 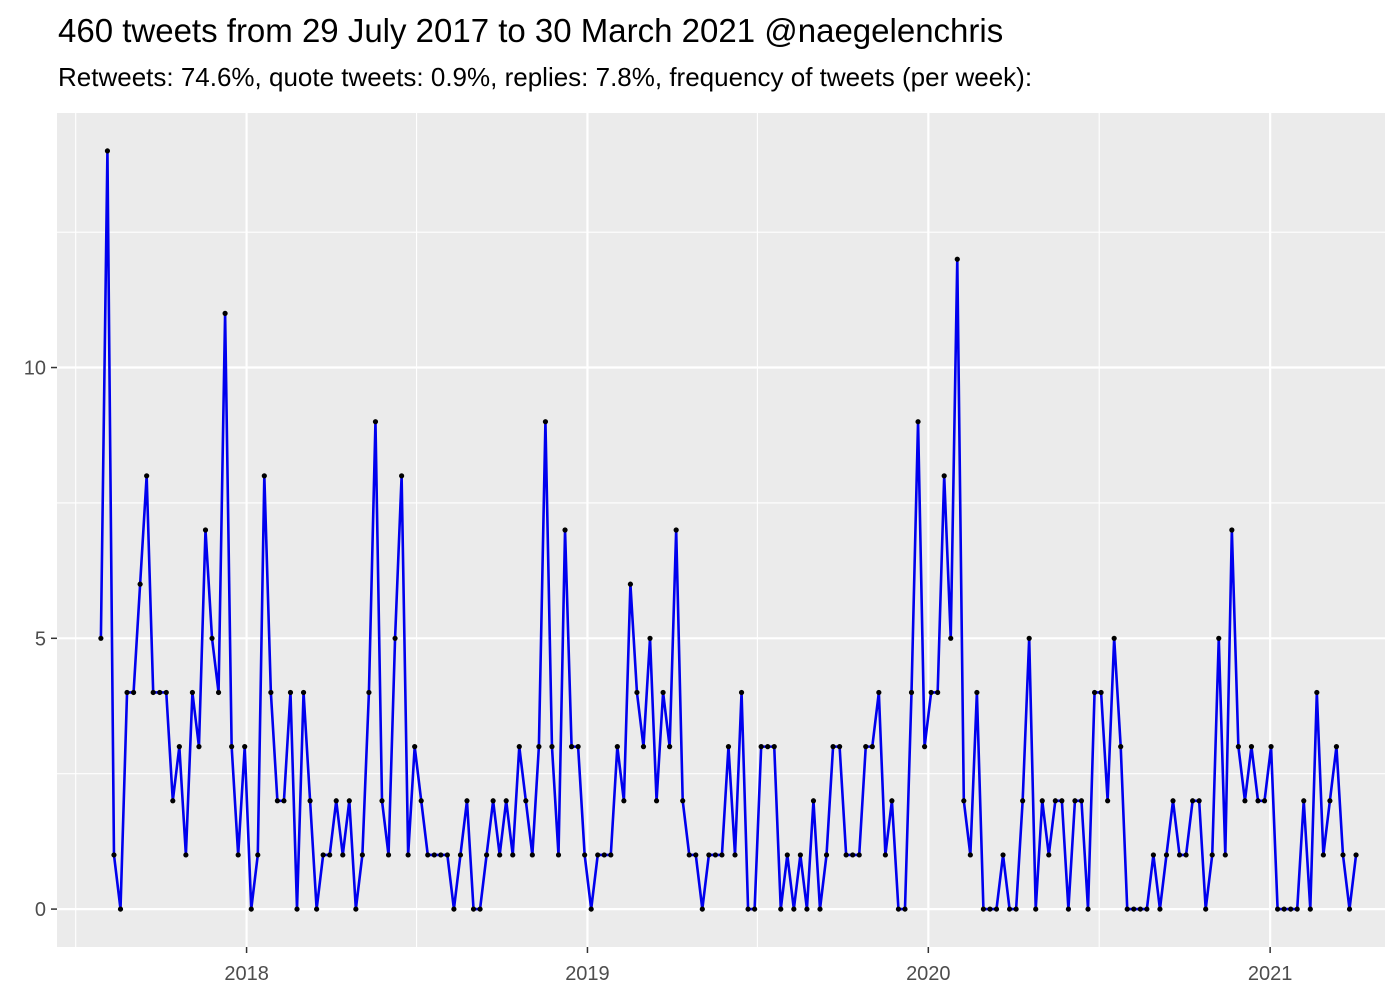 I want to click on y-axis: 0 5 10, so click(x=40, y=639).